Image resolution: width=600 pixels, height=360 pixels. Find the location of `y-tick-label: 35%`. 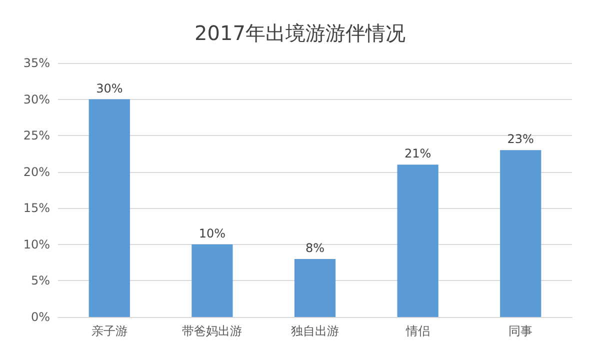

y-tick-label: 35% is located at coordinates (36, 63).